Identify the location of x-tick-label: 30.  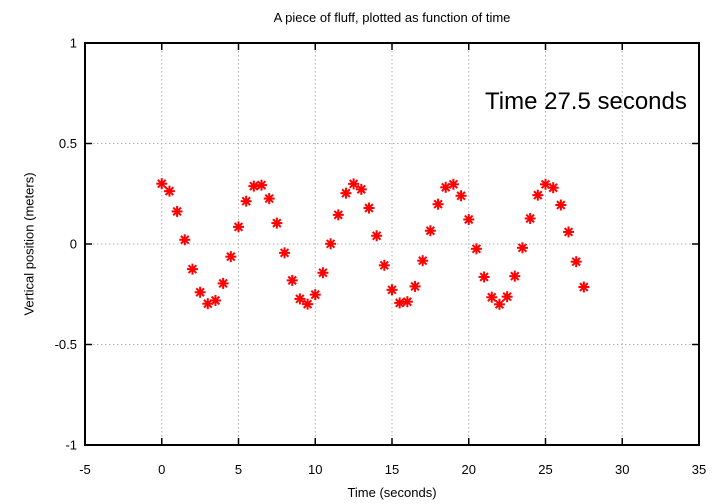
(622, 469).